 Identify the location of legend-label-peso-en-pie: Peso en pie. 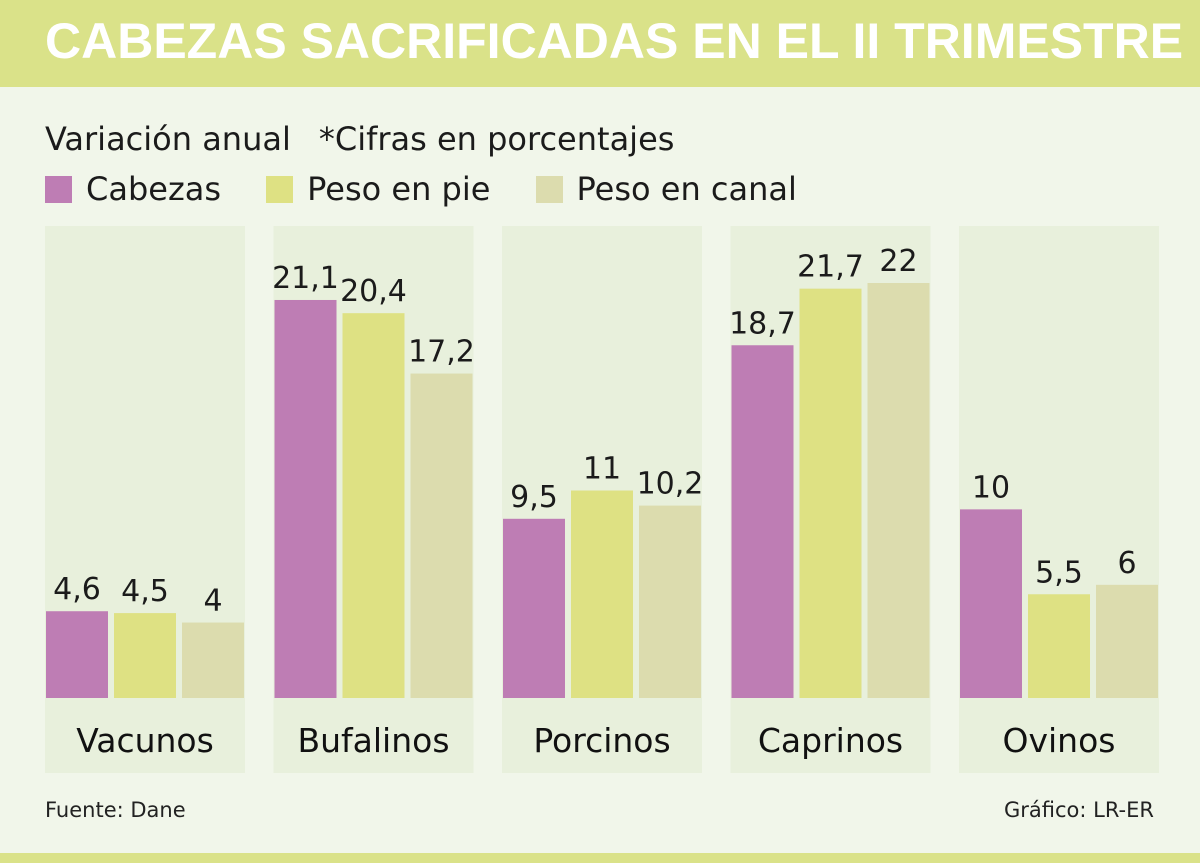
(399, 189).